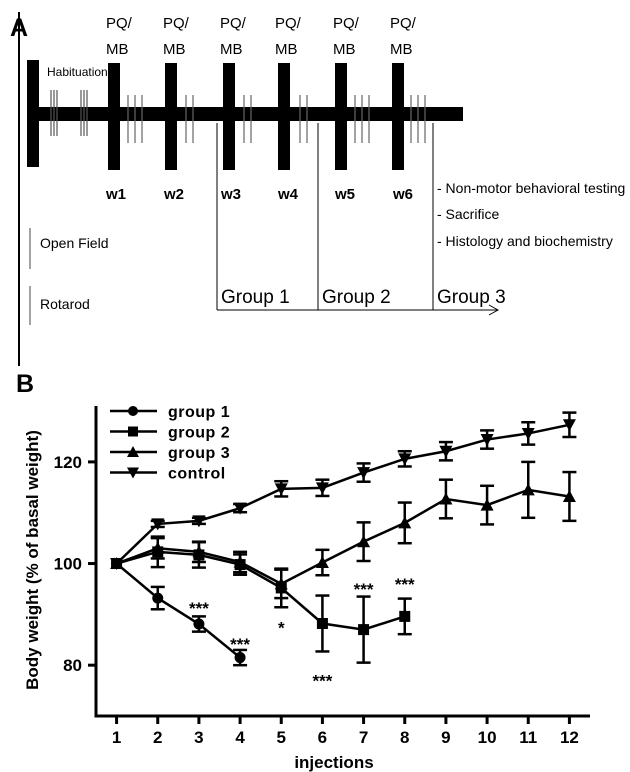 The height and width of the screenshot is (772, 630). Describe the element at coordinates (404, 737) in the screenshot. I see `x-tick-label: 8` at that location.